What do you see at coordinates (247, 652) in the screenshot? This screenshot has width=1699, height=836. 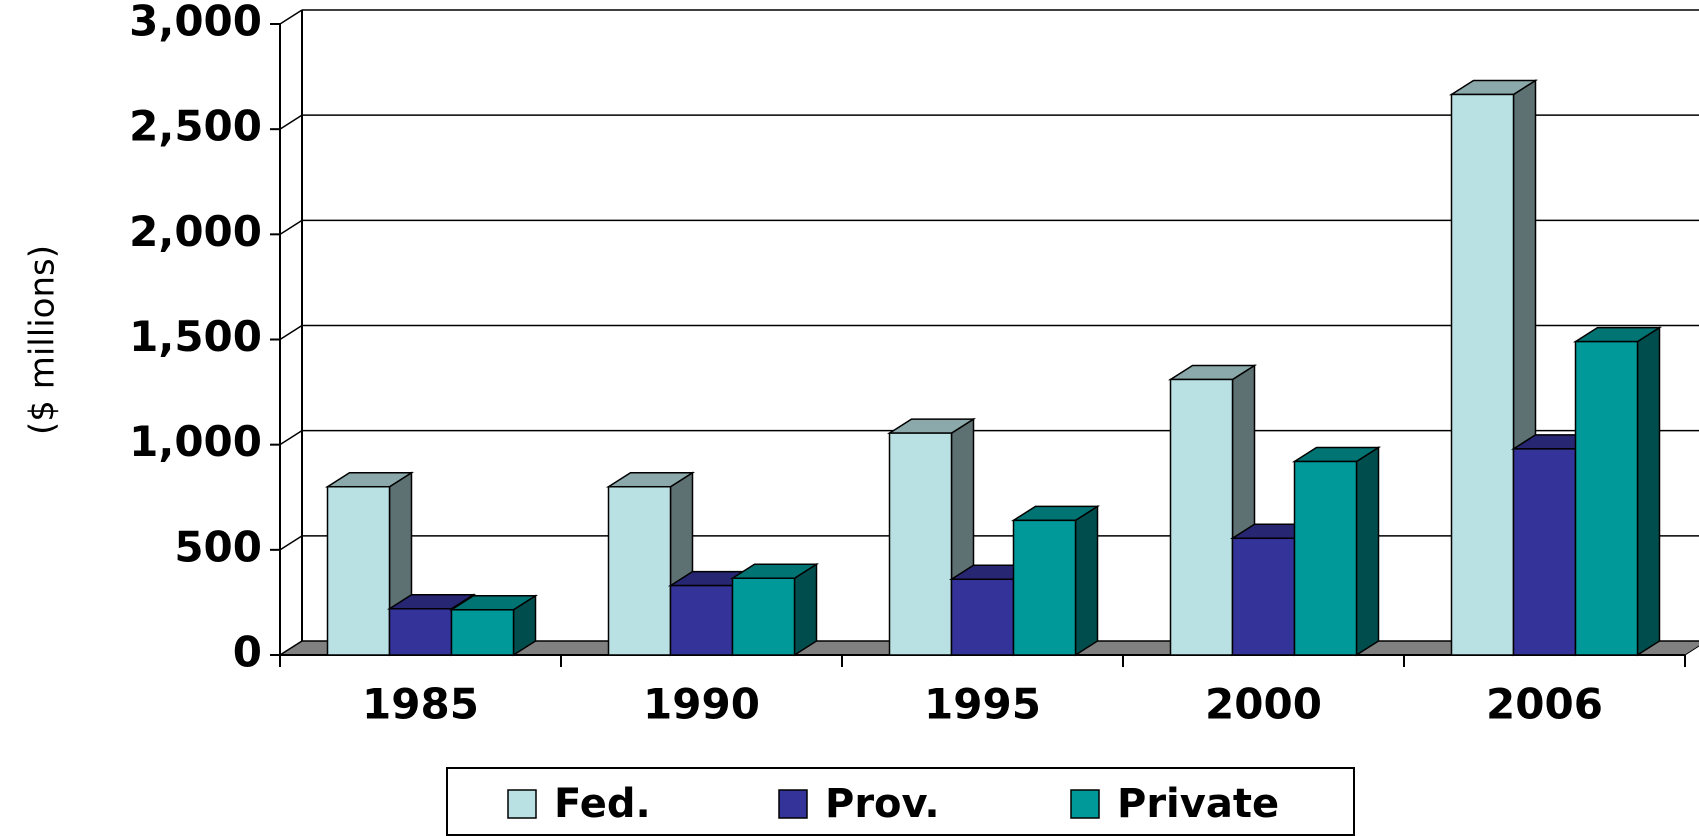 I see `y-tick-label: 0` at bounding box center [247, 652].